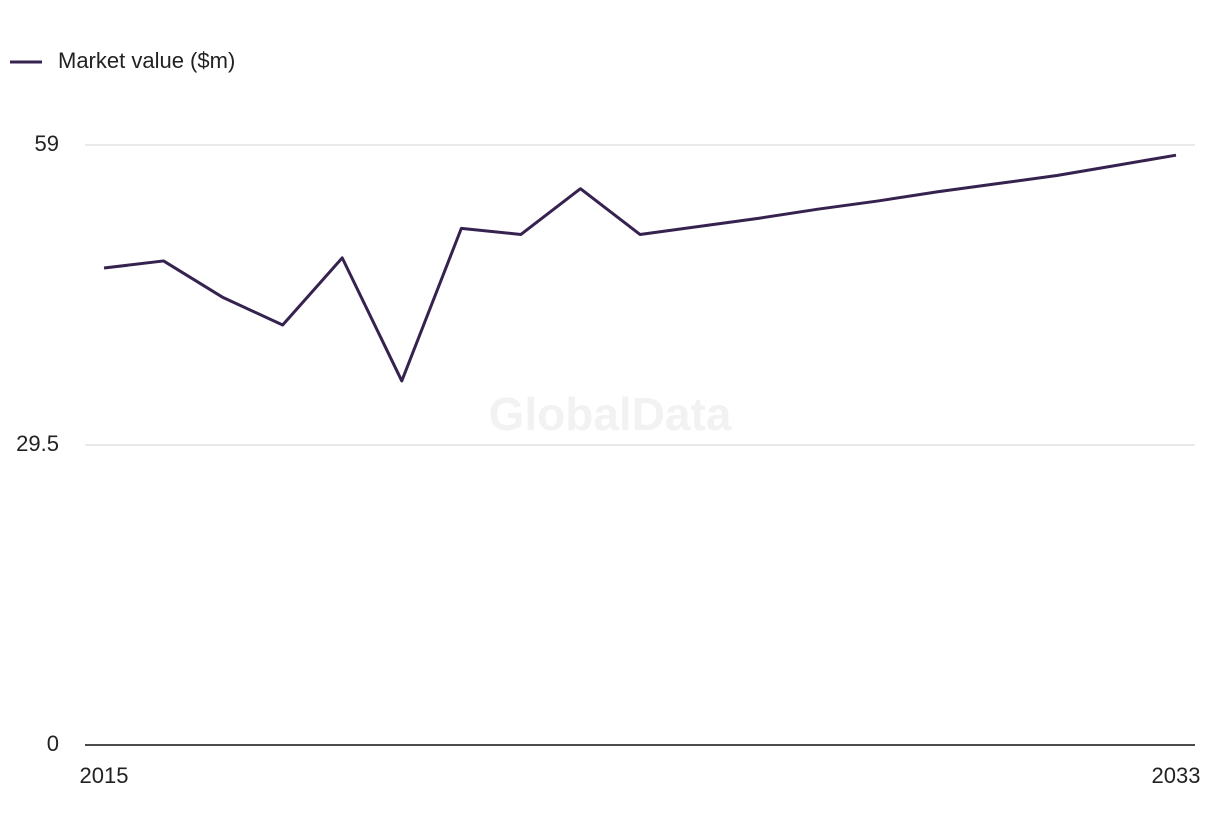  Describe the element at coordinates (53, 743) in the screenshot. I see `y-tick-label: 0` at that location.